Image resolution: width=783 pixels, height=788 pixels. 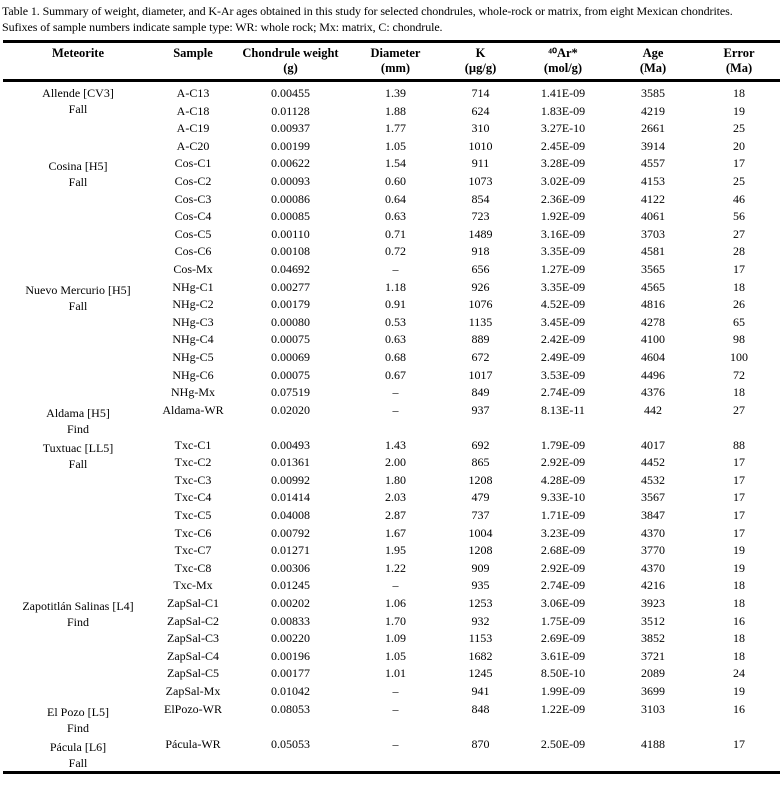 I want to click on age-cell: 3721, so click(x=653, y=655).